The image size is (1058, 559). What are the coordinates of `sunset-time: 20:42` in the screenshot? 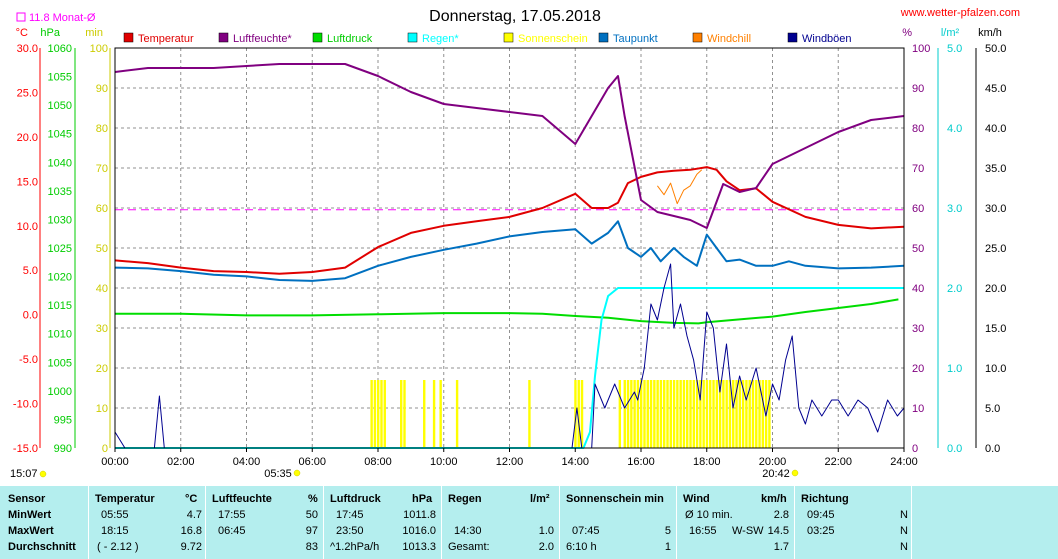 It's located at (776, 474).